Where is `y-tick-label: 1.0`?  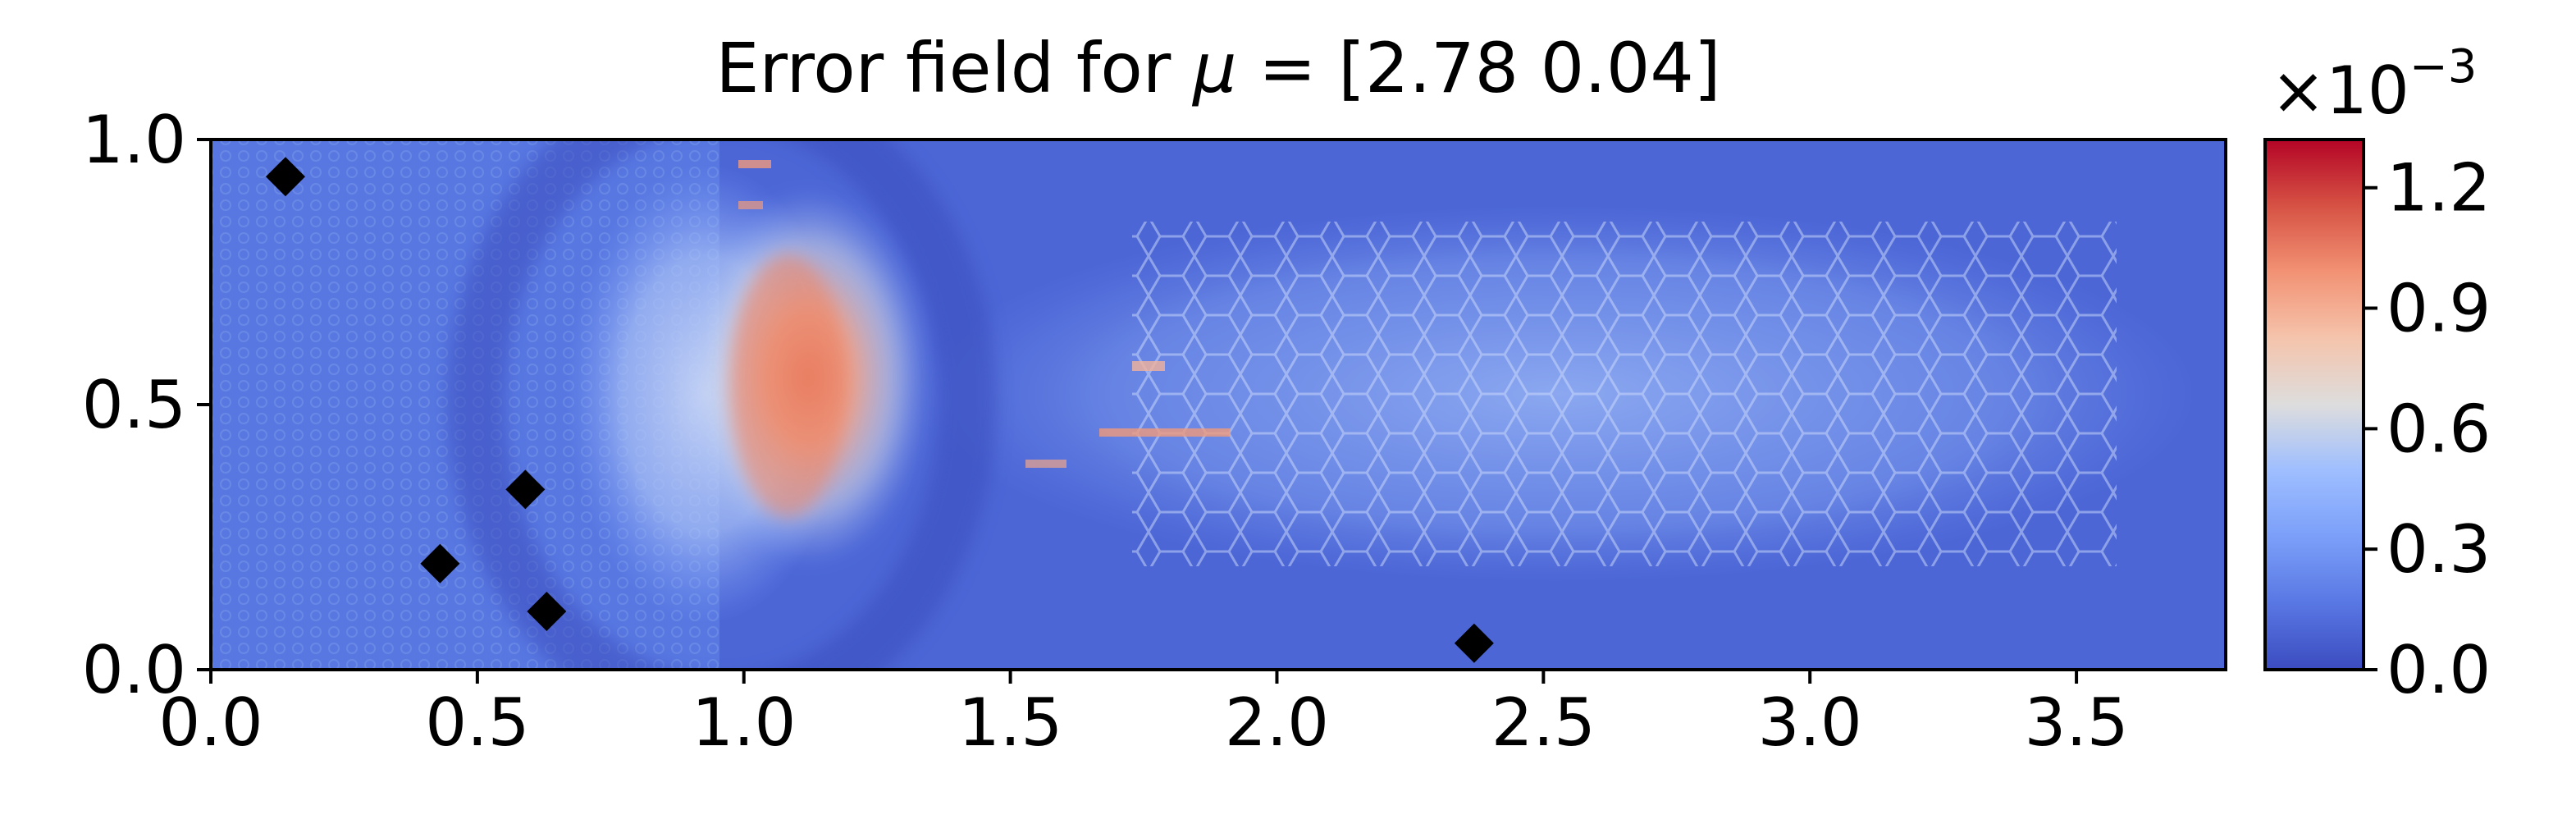
y-tick-label: 1.0 is located at coordinates (134, 140).